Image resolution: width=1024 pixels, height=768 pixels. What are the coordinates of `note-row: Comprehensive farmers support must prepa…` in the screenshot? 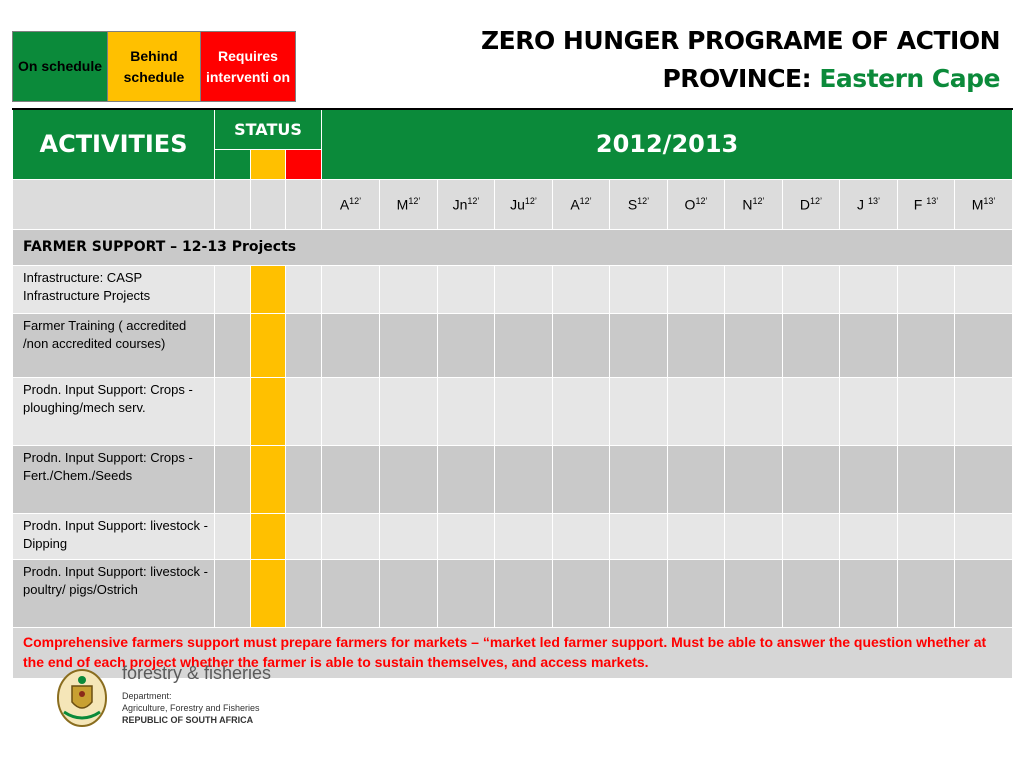 It's located at (512, 652).